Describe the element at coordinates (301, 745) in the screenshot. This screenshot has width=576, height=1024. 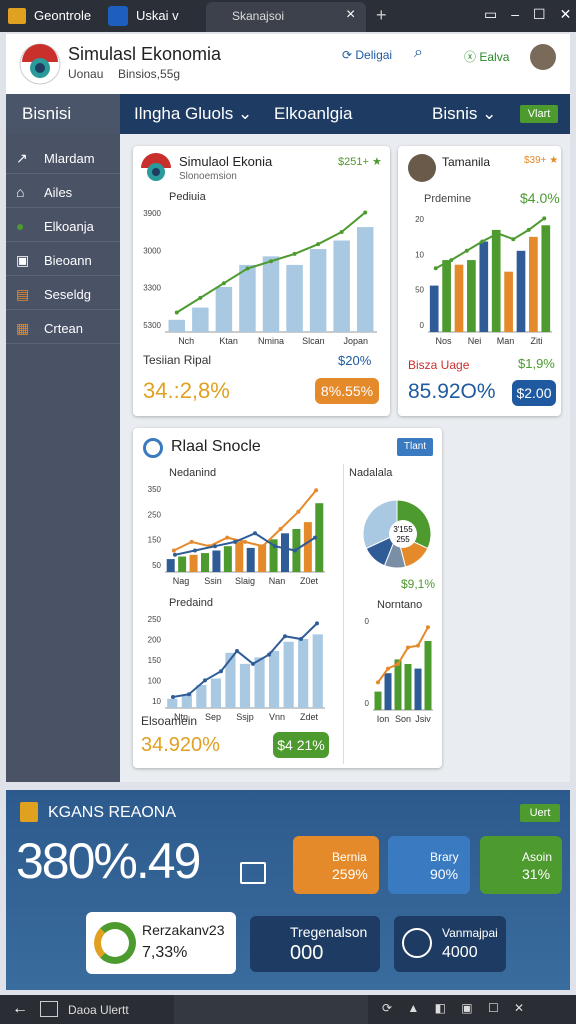
I see `pill: $4 21%` at that location.